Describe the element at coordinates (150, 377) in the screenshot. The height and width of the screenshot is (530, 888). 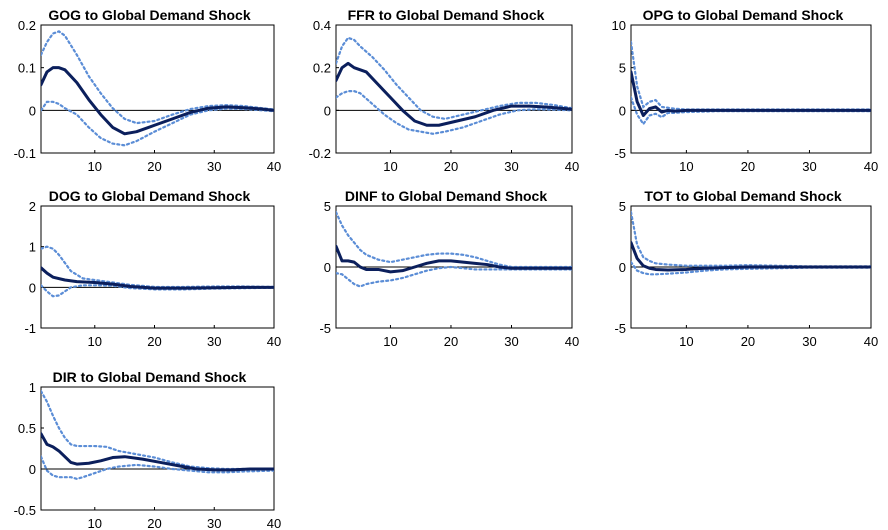
I see `panel-title: DIR to Global Demand Shock` at that location.